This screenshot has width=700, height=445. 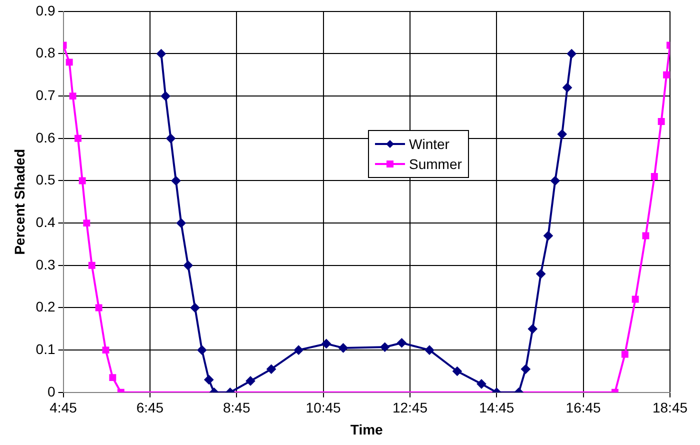 I want to click on y-tick-label: 0.9, so click(x=46, y=10).